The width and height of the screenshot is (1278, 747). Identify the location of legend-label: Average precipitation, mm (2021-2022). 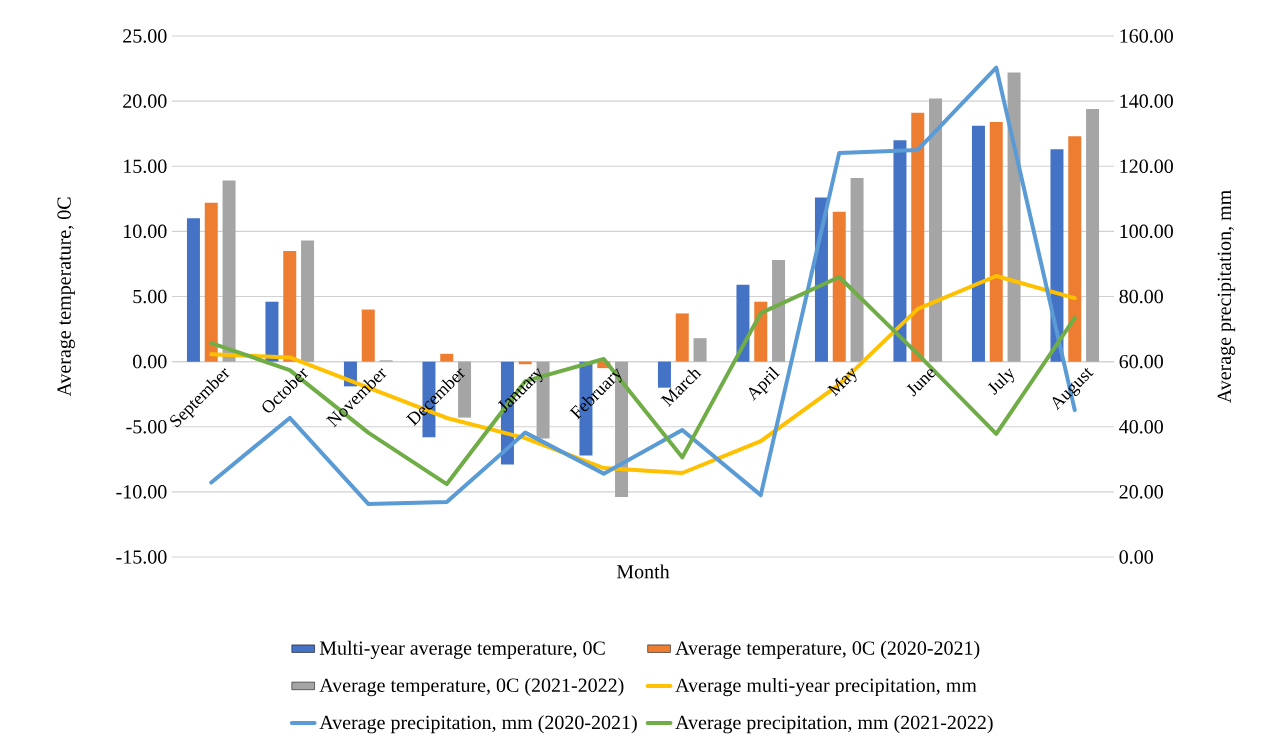
(834, 724).